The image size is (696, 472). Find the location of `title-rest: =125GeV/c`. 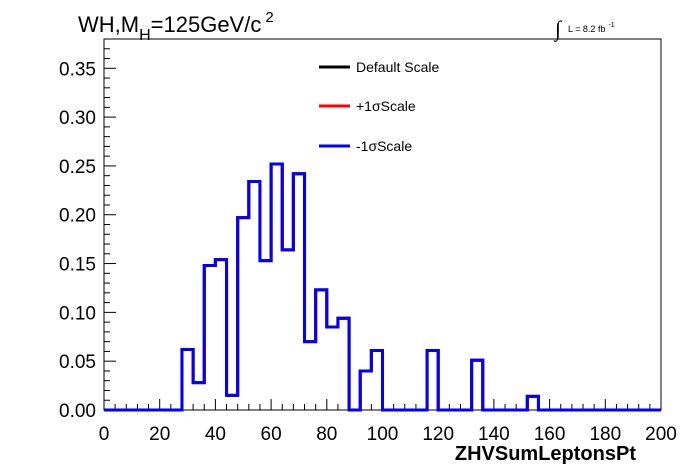

title-rest: =125GeV/c is located at coordinates (206, 24).